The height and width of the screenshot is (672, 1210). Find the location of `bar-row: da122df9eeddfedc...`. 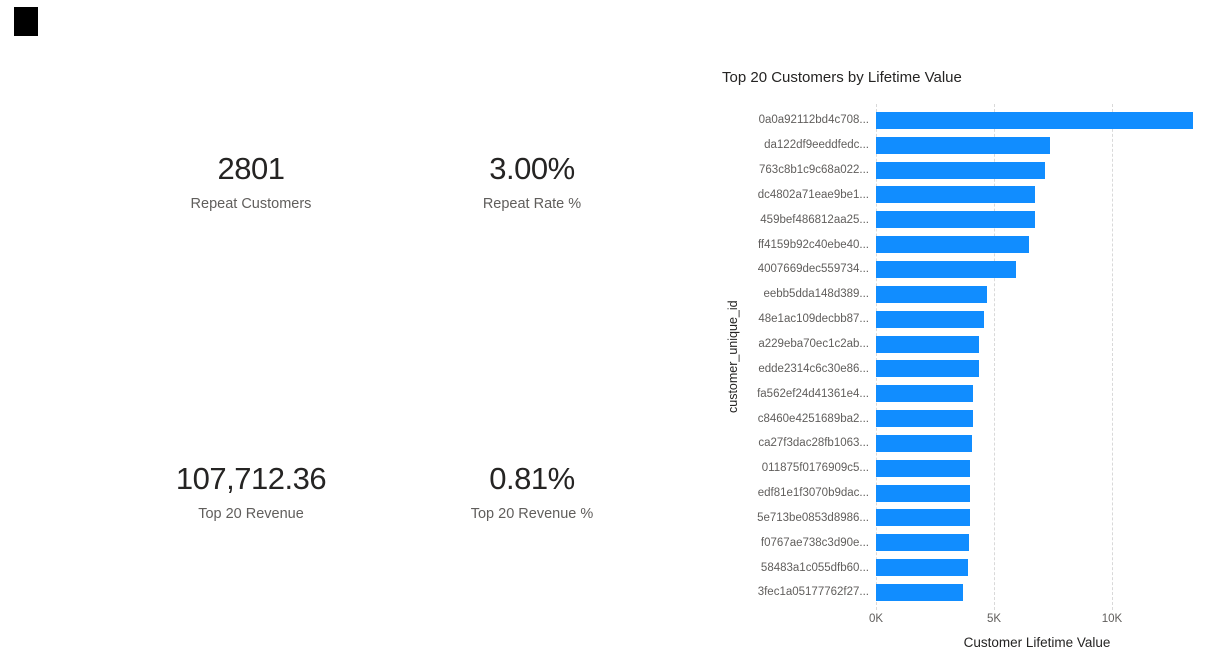

bar-row: da122df9eeddfedc... is located at coordinates (960, 145).